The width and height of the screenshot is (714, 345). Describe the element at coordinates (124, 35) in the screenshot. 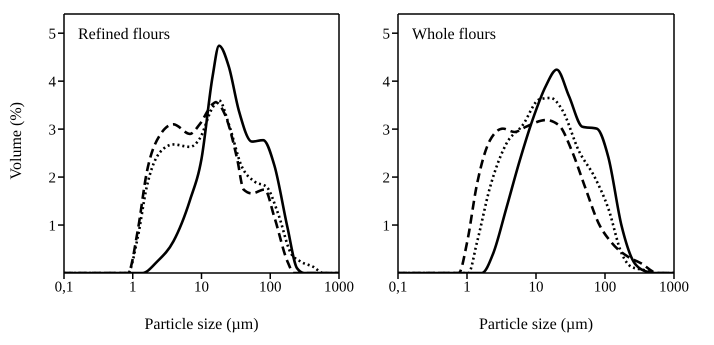

I see `text: Refined flours` at that location.